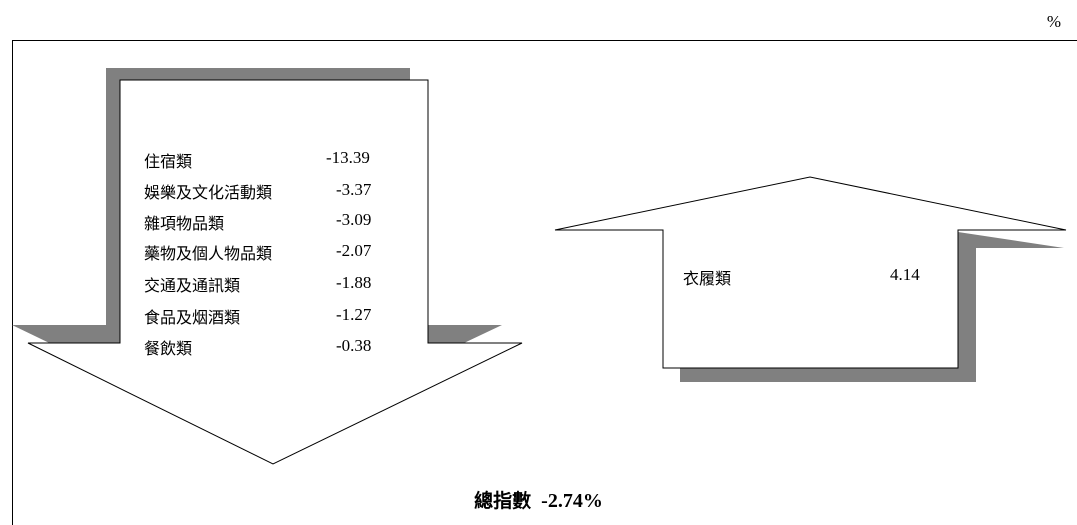 The height and width of the screenshot is (525, 1077). I want to click on value-label: -3.37, so click(354, 189).